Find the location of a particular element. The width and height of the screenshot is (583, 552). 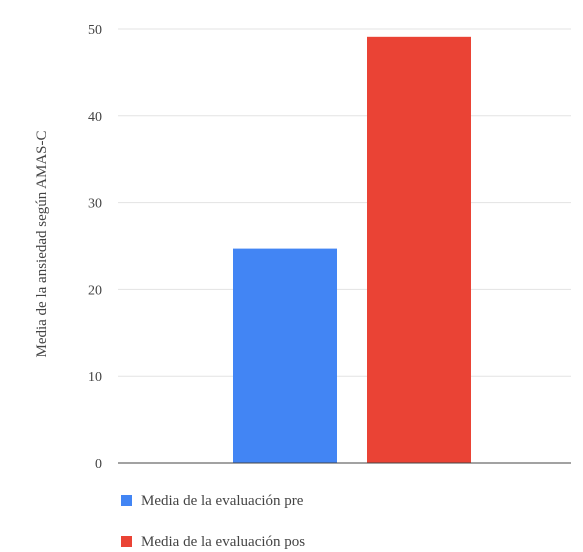

legend-swatch-pos is located at coordinates (126, 541).